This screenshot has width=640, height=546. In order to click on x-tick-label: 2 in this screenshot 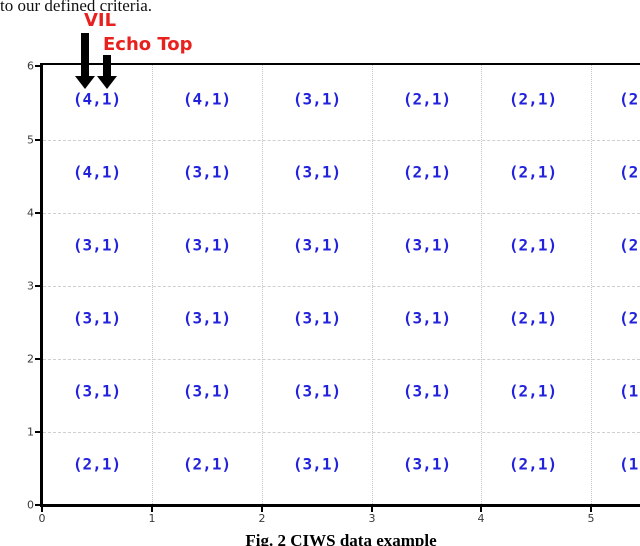, I will do `click(262, 518)`.